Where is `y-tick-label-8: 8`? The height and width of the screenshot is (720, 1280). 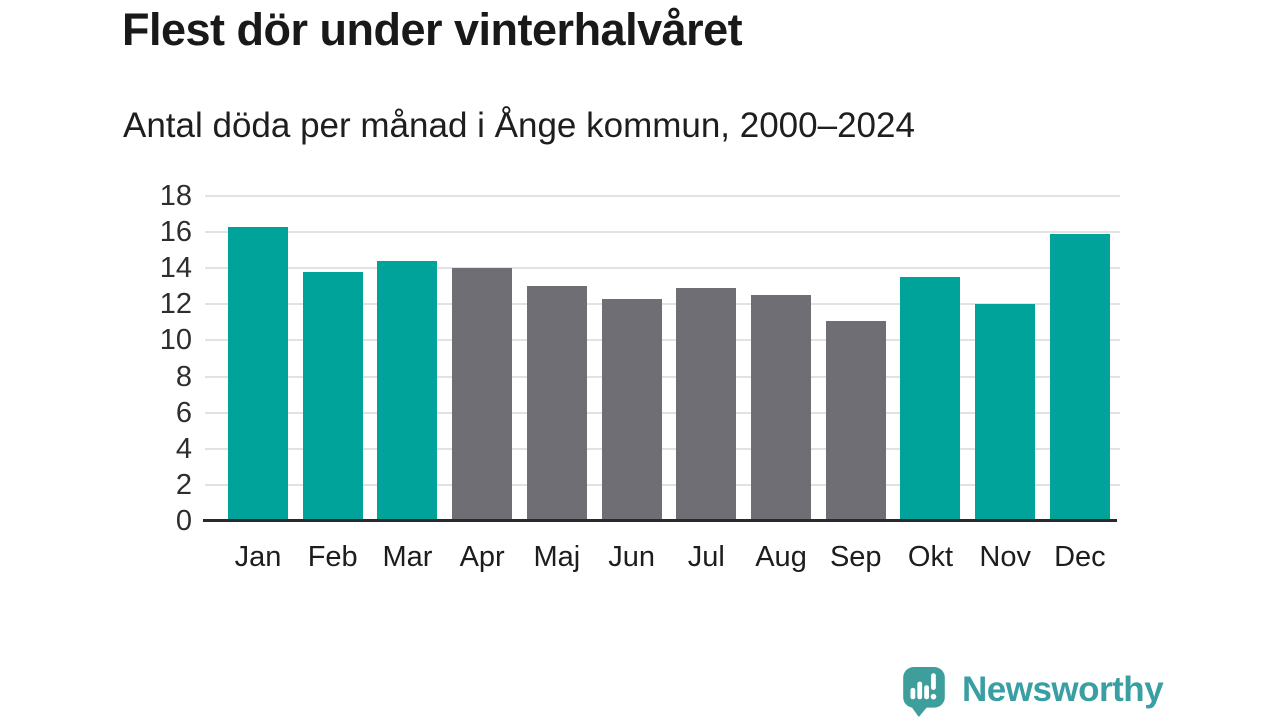
y-tick-label-8: 8 is located at coordinates (183, 376).